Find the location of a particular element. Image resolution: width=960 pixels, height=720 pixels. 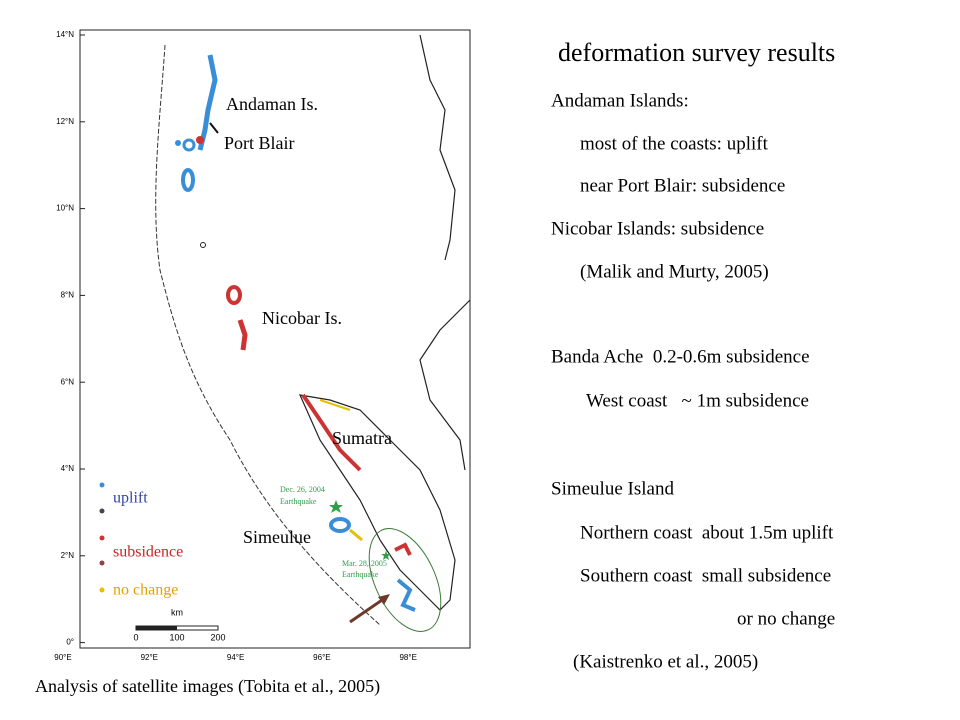

scale-tick: 0 is located at coordinates (135, 637).